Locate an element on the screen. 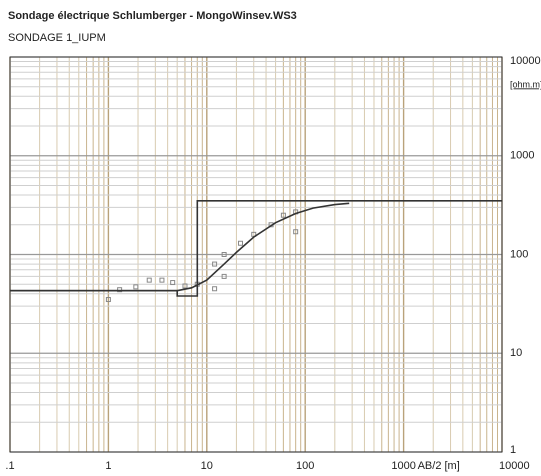 The width and height of the screenshot is (541, 476). x-tick-label: 100 is located at coordinates (305, 466).